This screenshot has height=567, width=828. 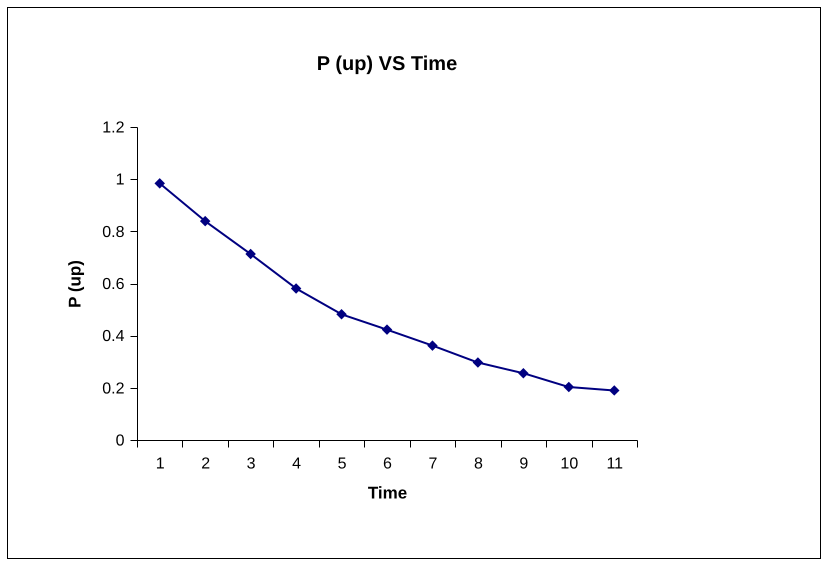 I want to click on y-axis-title: P (up), so click(x=74, y=284).